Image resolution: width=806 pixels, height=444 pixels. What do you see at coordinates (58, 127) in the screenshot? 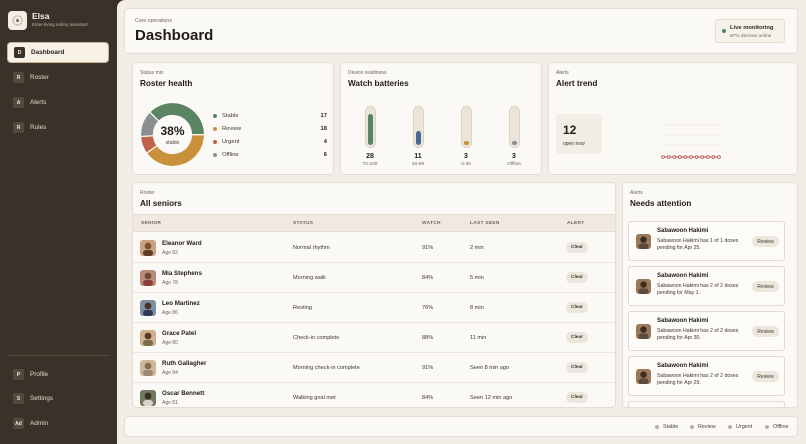
I see `sidebar-item-rules: R Rules` at bounding box center [58, 127].